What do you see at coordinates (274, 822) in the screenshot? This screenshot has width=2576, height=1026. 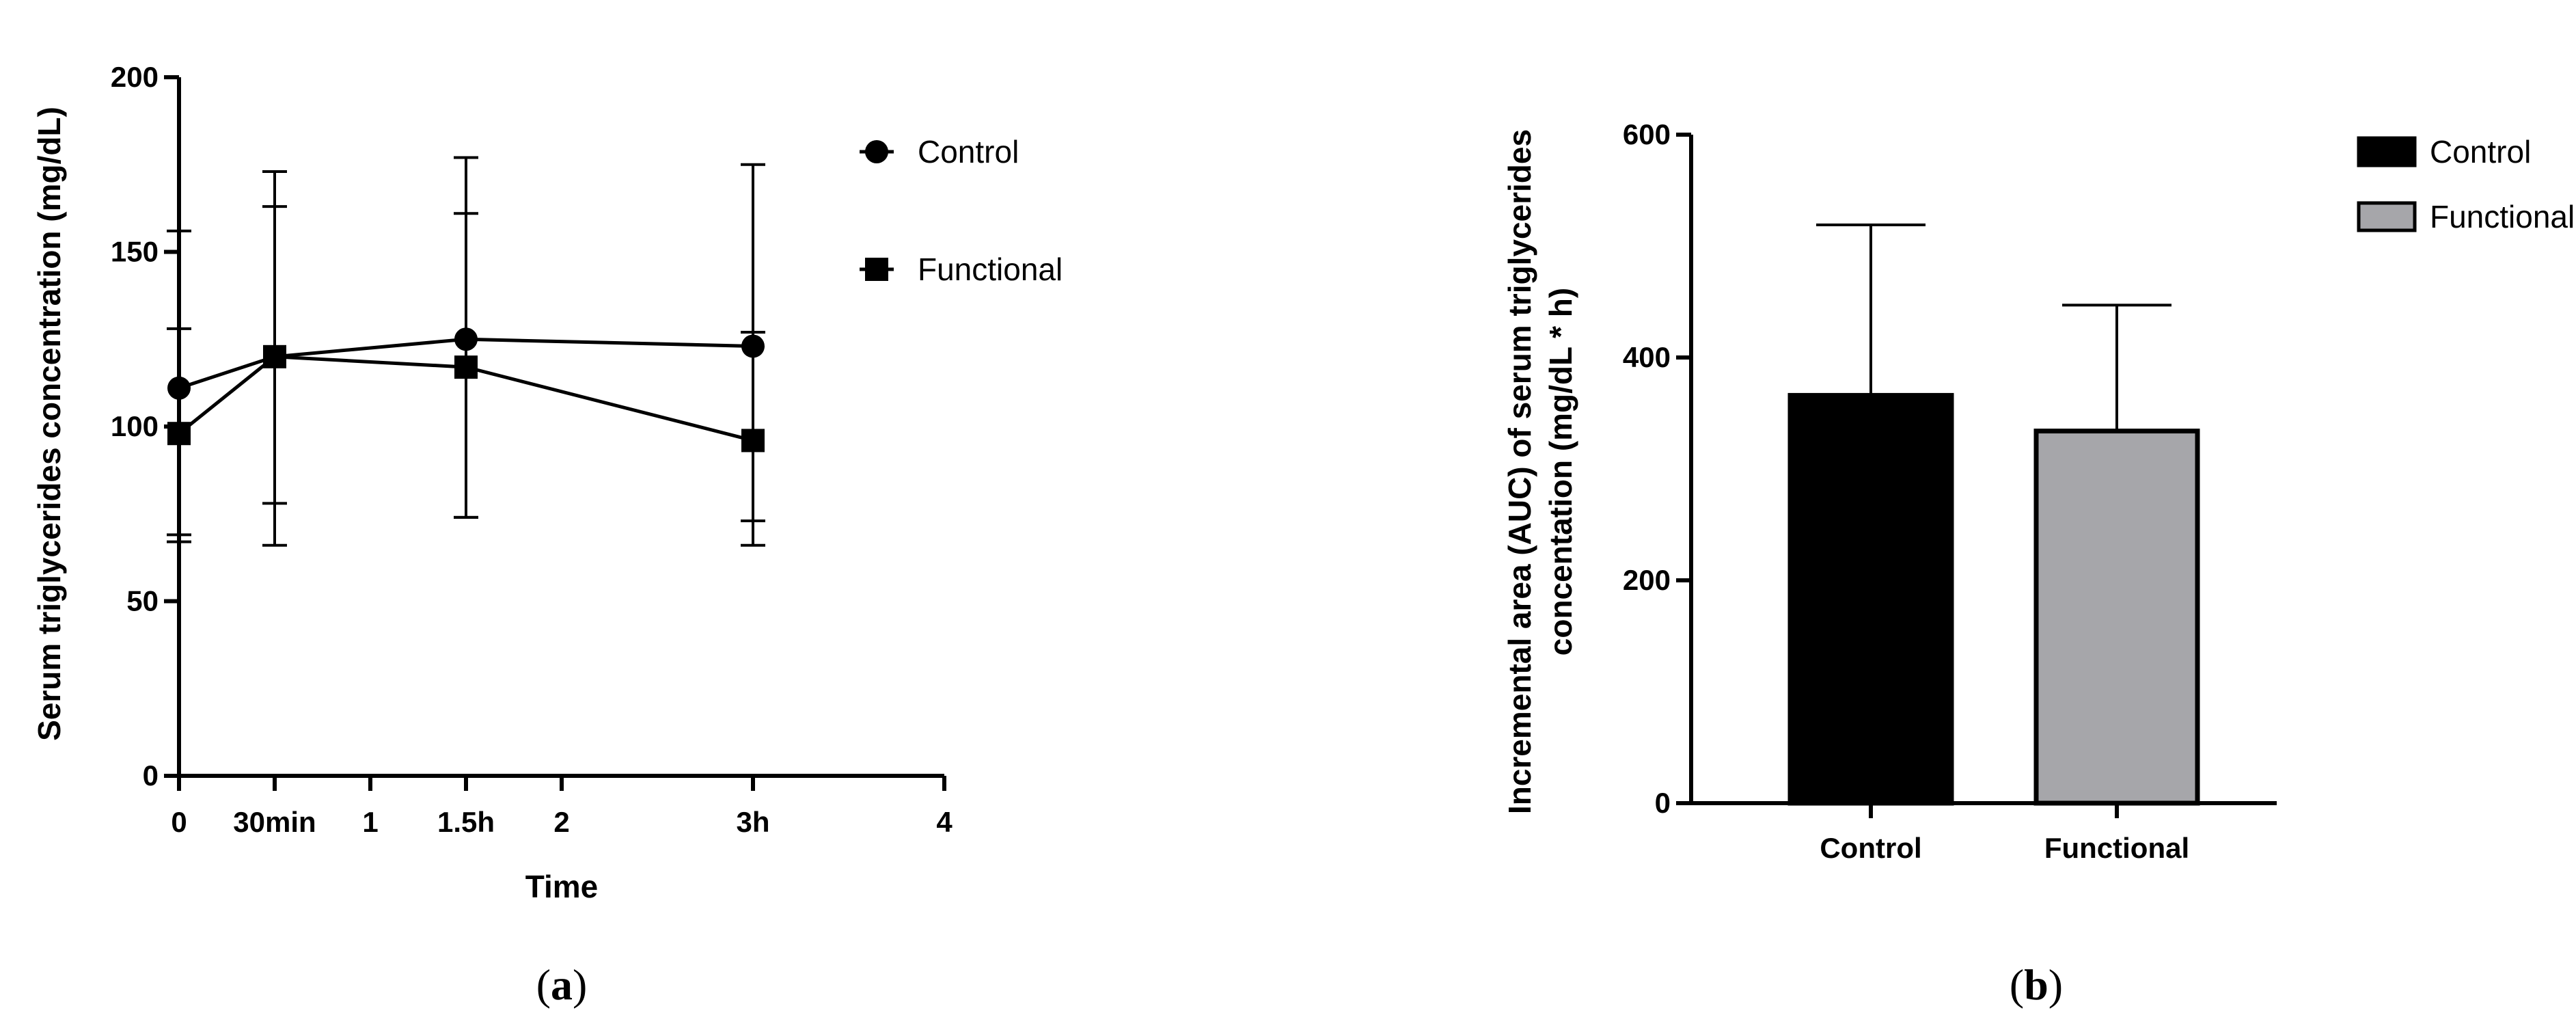 I see `line-chart-x-tick-label: 30min` at bounding box center [274, 822].